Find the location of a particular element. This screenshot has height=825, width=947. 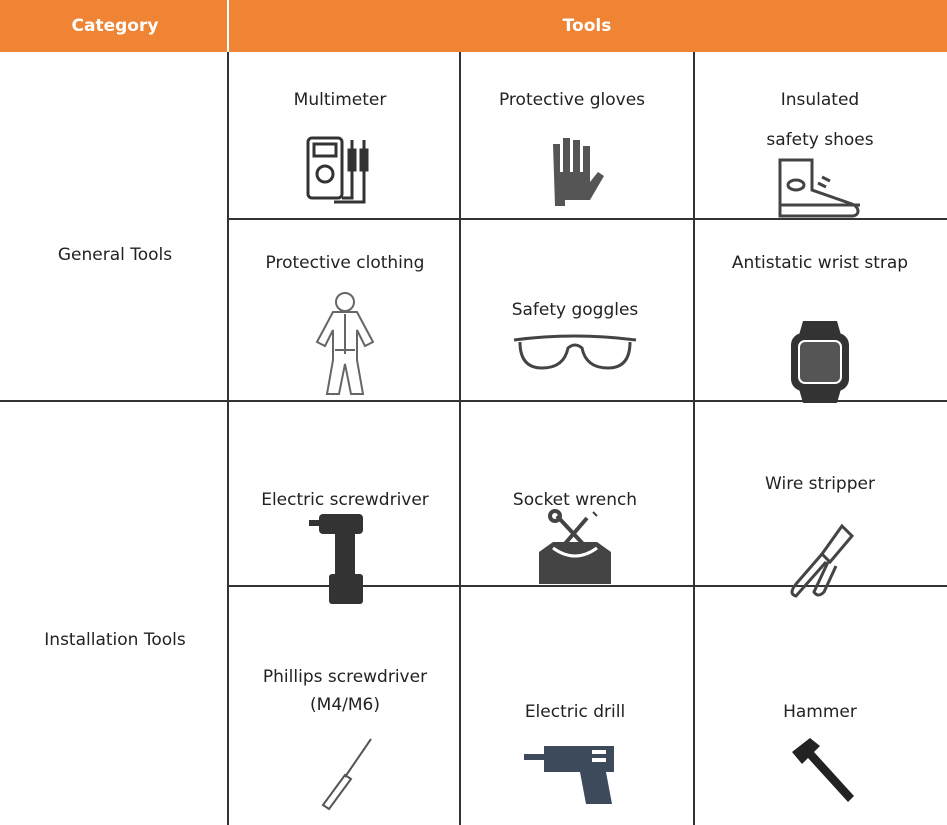

tool-name: Insulated safety shoes is located at coordinates (820, 120).